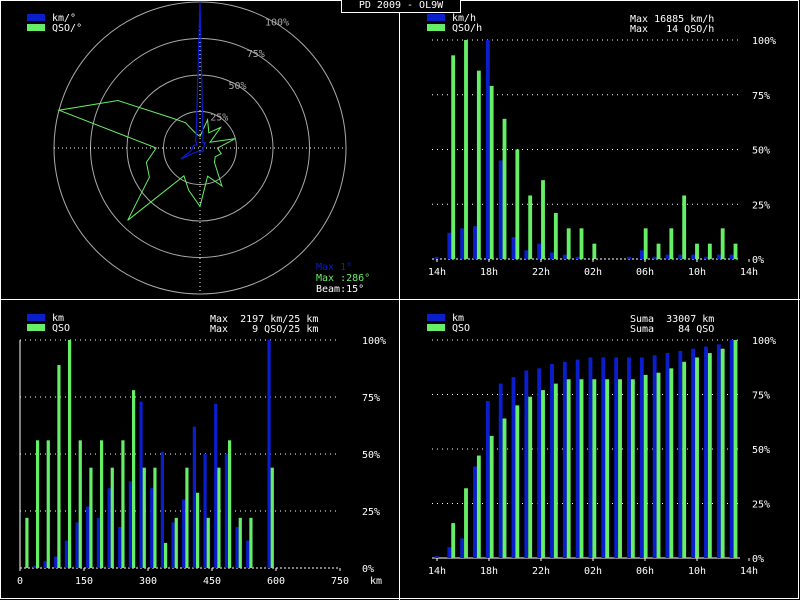 The height and width of the screenshot is (600, 800). Describe the element at coordinates (376, 581) in the screenshot. I see `x-unit-label: km` at that location.